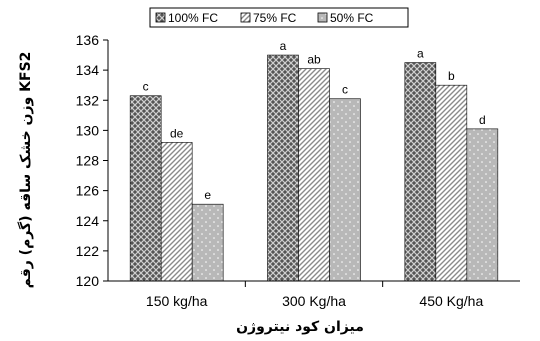 This screenshot has height=341, width=540. What do you see at coordinates (88, 40) in the screenshot?
I see `y-tick-label: 136` at bounding box center [88, 40].